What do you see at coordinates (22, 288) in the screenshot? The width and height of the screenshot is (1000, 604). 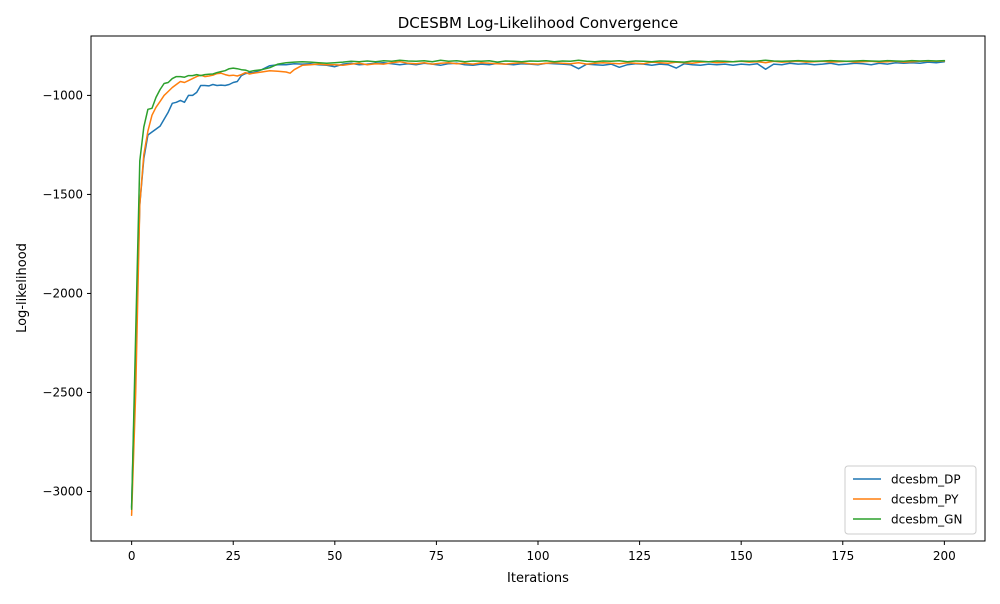 I see `y-axis-label: Log-likelihood` at bounding box center [22, 288].